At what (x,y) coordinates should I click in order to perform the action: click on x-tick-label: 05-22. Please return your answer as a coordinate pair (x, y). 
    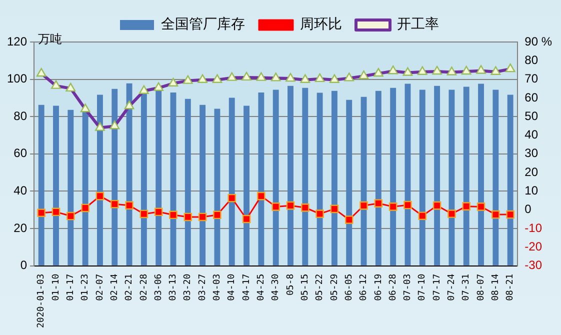
    Looking at the image, I should click on (320, 287).